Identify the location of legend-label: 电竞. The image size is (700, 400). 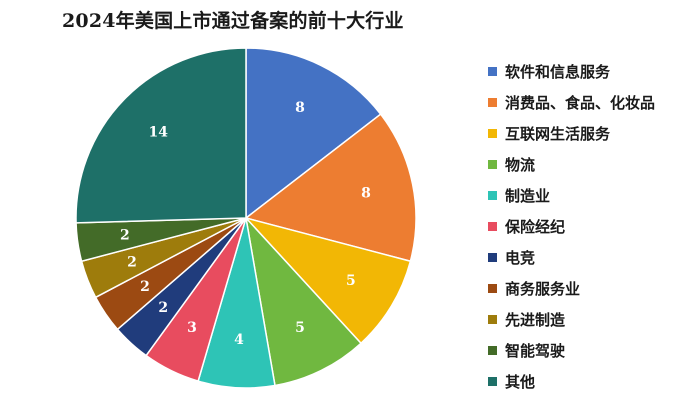
(520, 258).